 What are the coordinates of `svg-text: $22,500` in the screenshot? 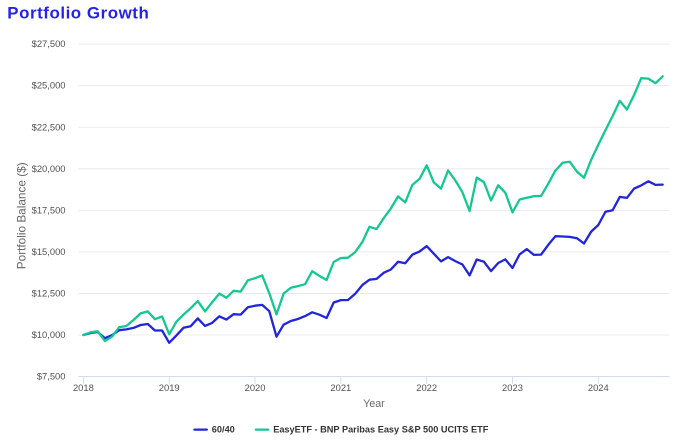 It's located at (49, 126).